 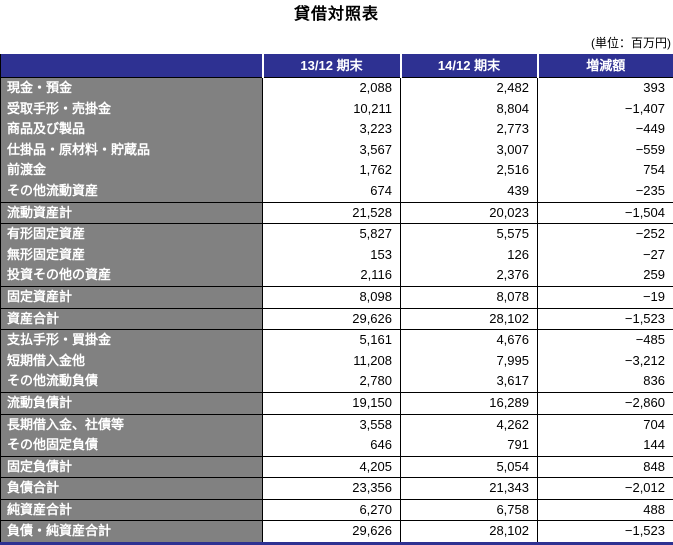 What do you see at coordinates (469, 66) in the screenshot?
I see `header-period-1412: 14/12 期末` at bounding box center [469, 66].